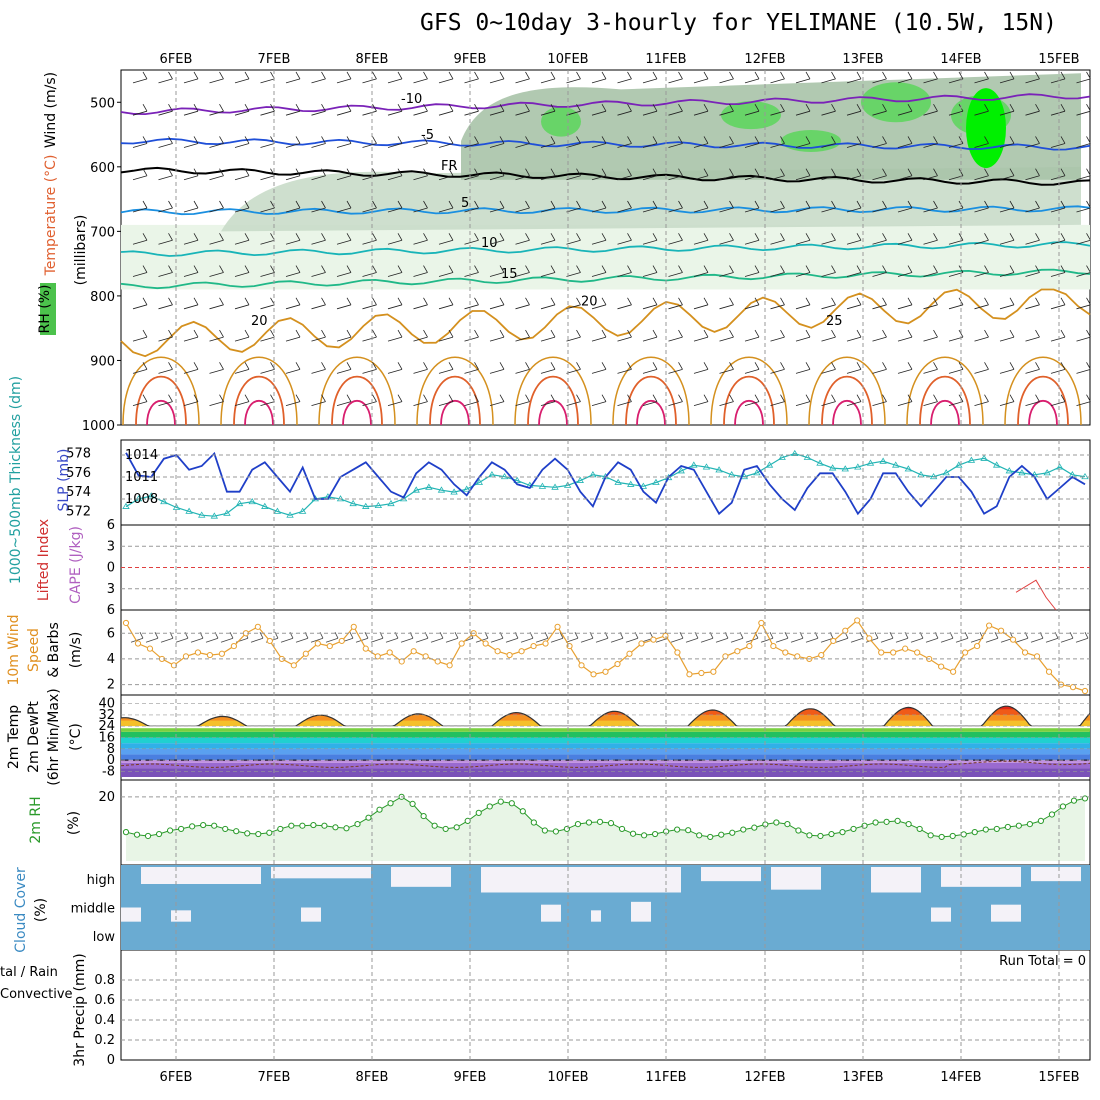 Image resolution: width=1100 pixels, height=1100 pixels. What do you see at coordinates (44, 560) in the screenshot?
I see `label-lifted: Lifted Index` at bounding box center [44, 560].